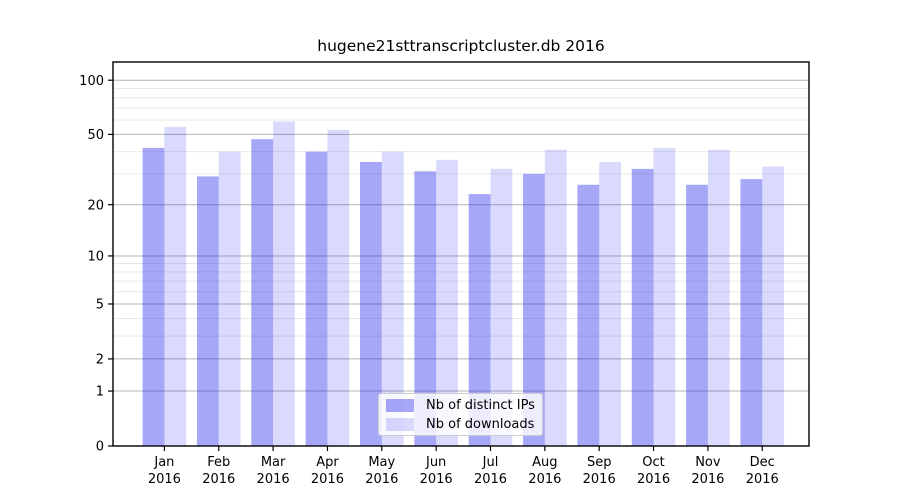  I want to click on bar-nb-of-distinct-ips-aug, so click(534, 310).